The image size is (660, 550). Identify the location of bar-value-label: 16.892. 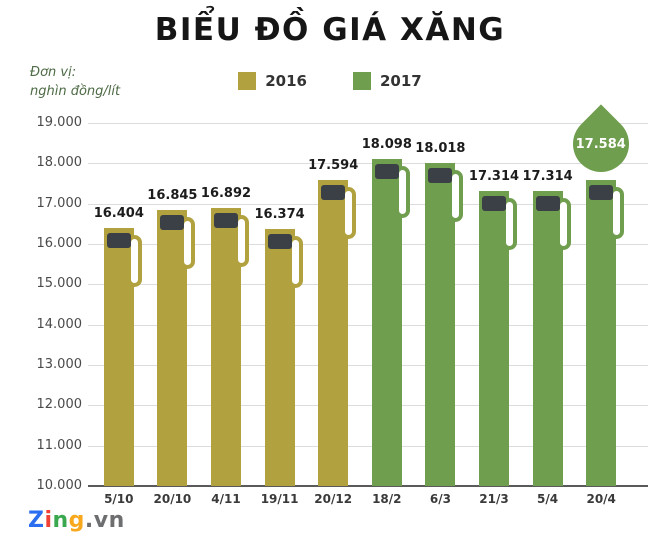
(226, 194).